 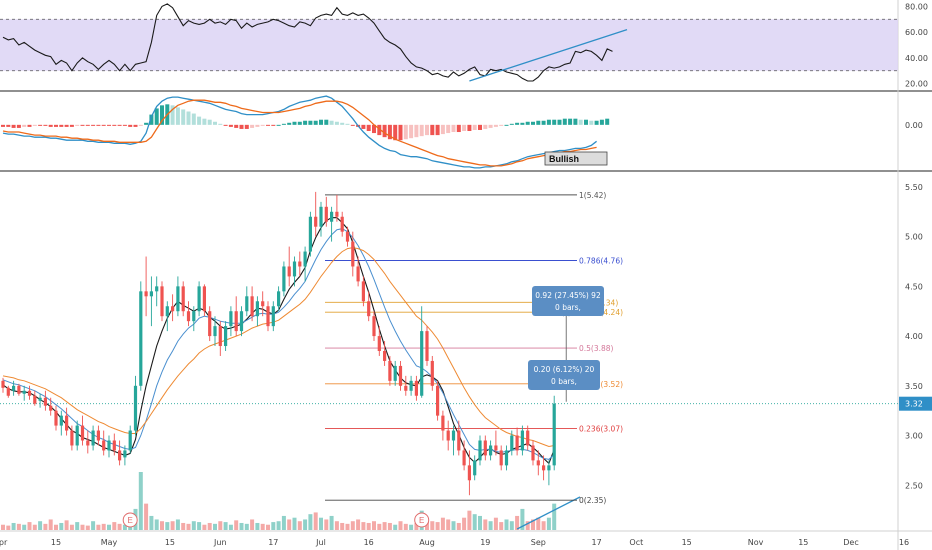 I want to click on price-tick-label: 4.50, so click(x=914, y=286).